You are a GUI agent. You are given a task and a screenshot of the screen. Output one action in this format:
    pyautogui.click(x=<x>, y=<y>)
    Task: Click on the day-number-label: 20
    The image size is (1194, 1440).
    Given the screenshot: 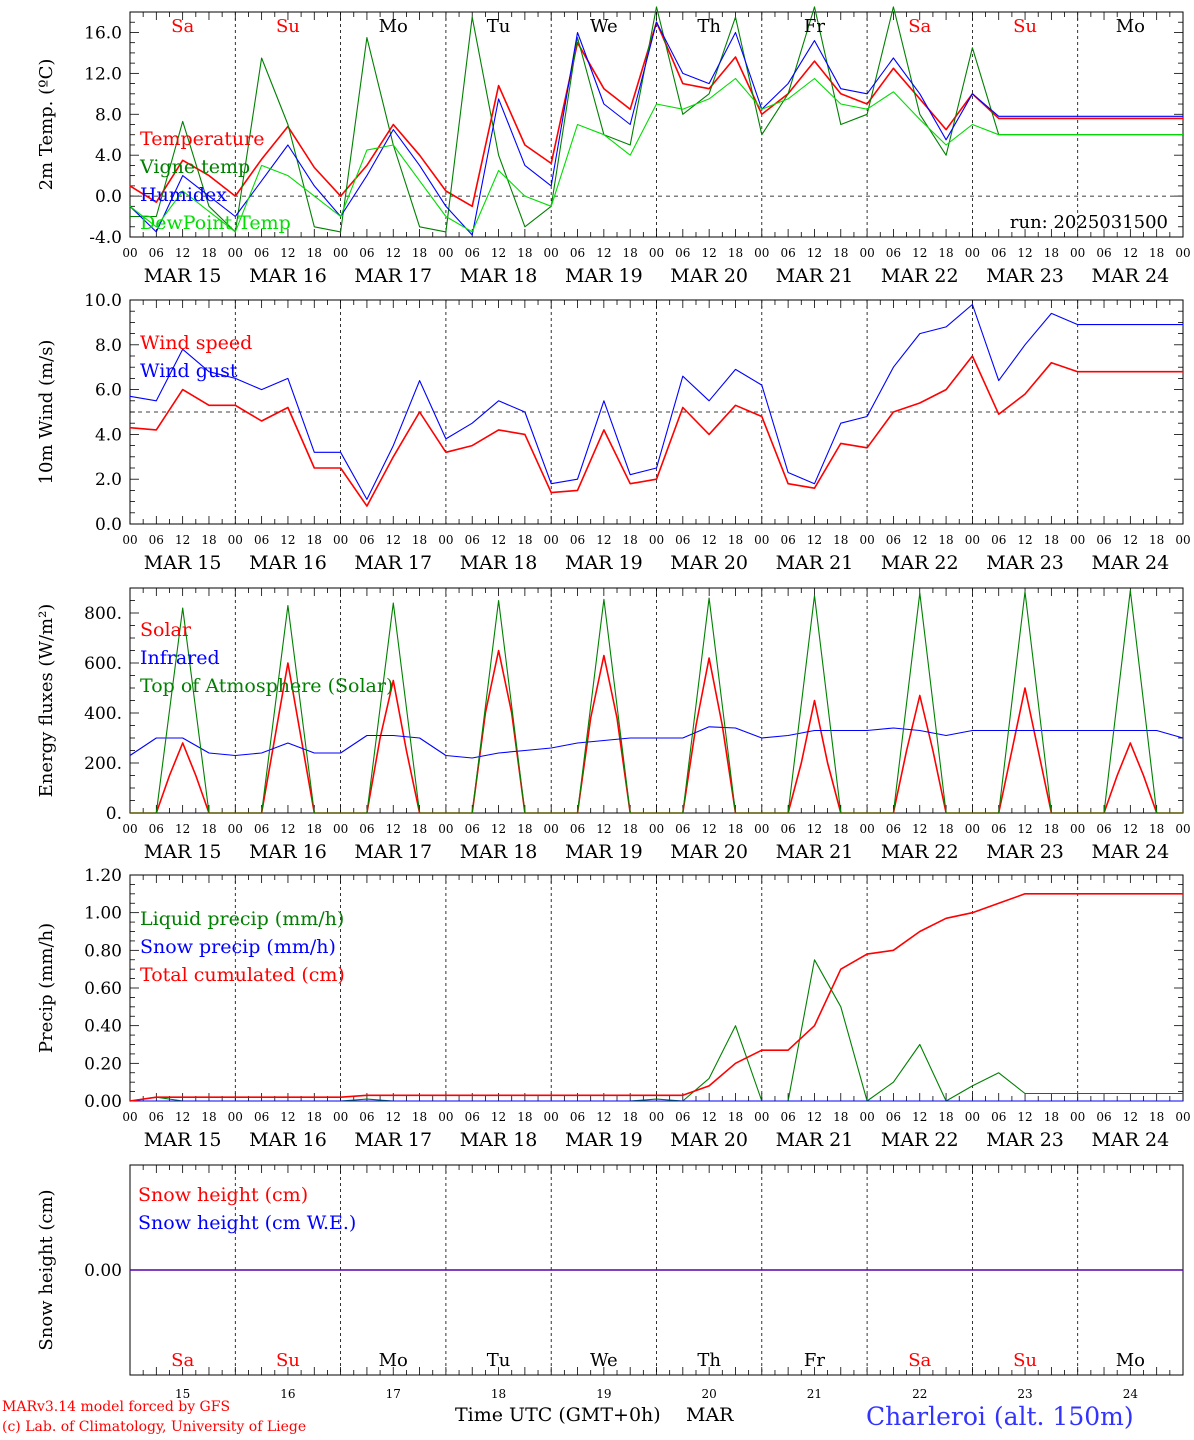 What is the action you would take?
    pyautogui.click(x=709, y=1394)
    